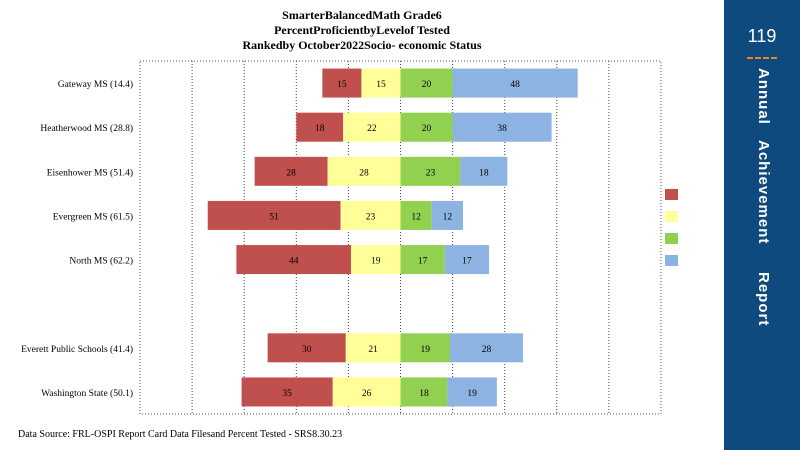 The height and width of the screenshot is (450, 800). I want to click on data-label: 44, so click(294, 262).